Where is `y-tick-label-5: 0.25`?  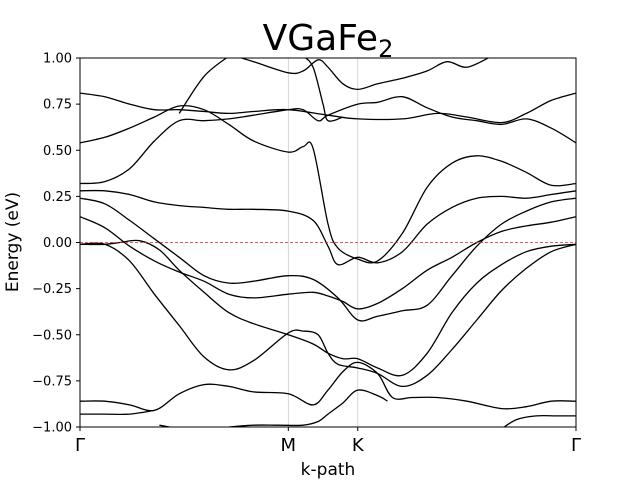
y-tick-label-5: 0.25 is located at coordinates (57, 197).